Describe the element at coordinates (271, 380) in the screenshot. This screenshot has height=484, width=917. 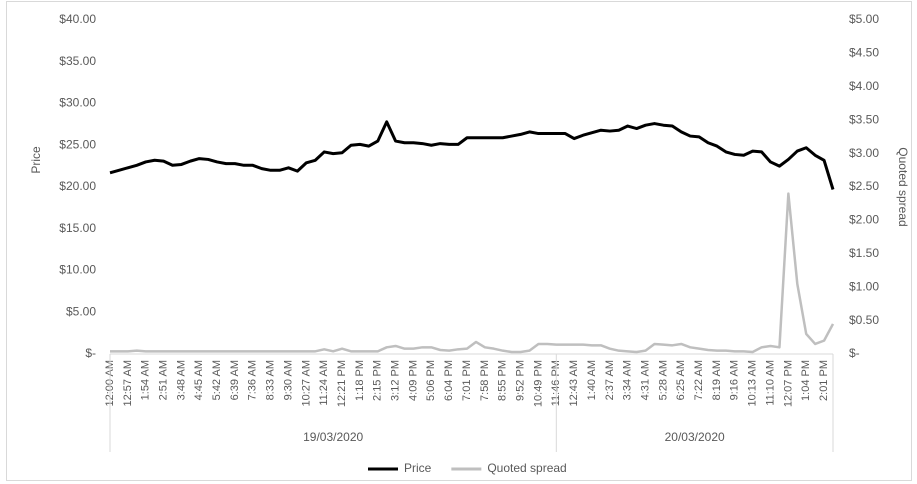
I see `x-tick-label: 8:33 AM` at that location.